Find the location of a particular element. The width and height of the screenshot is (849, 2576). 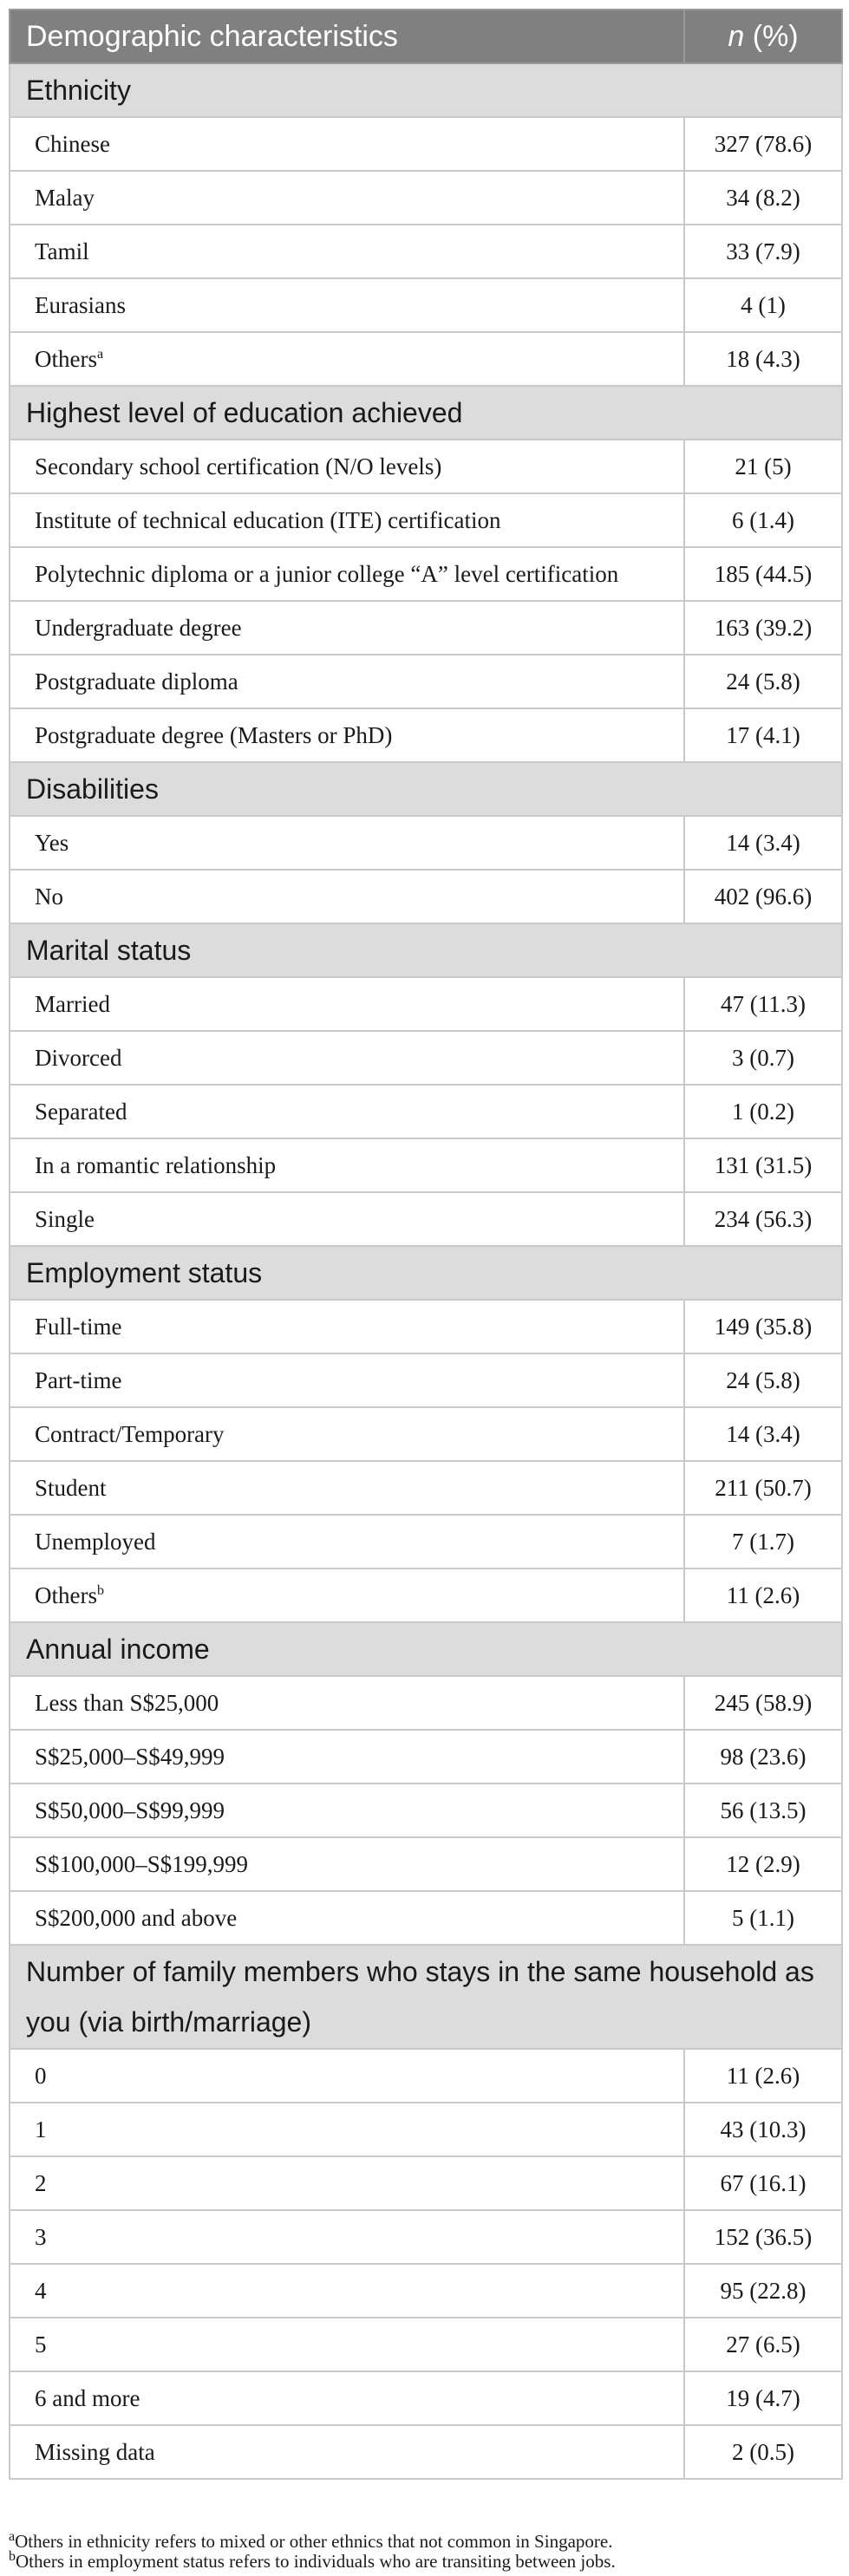

row-label-cell: Missing data is located at coordinates (347, 2452).